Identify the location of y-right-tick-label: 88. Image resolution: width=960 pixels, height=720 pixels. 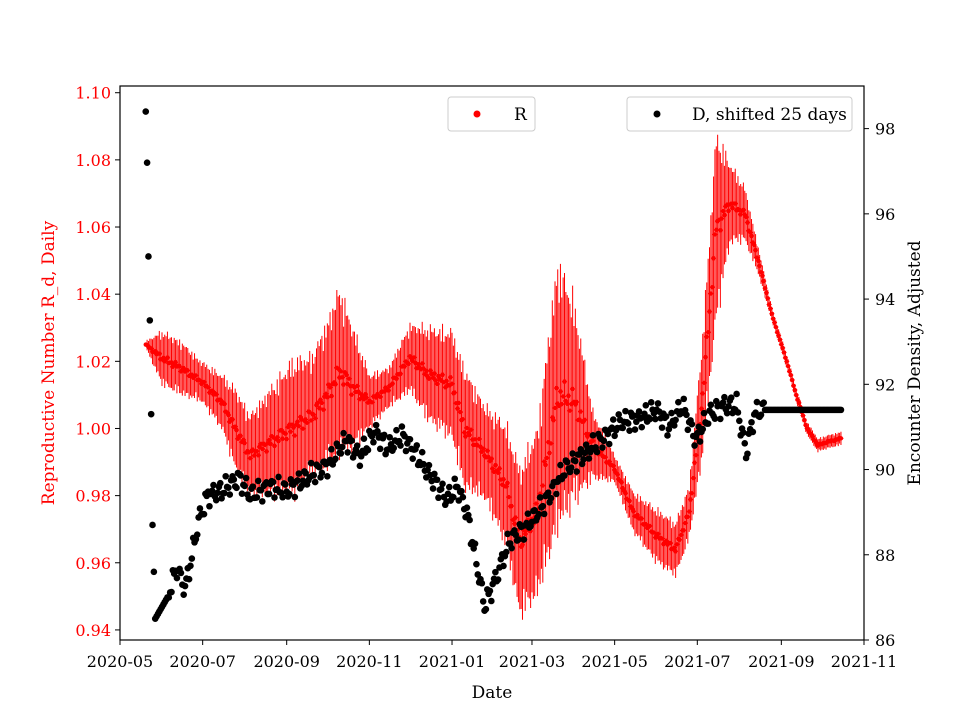
(885, 555).